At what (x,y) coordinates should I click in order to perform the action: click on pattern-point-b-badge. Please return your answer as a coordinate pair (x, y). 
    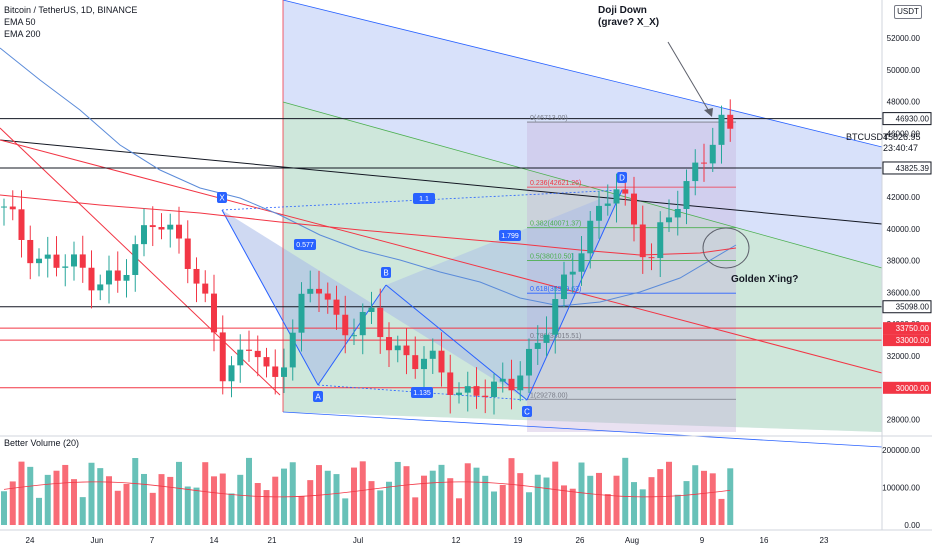
    Looking at the image, I should click on (386, 272).